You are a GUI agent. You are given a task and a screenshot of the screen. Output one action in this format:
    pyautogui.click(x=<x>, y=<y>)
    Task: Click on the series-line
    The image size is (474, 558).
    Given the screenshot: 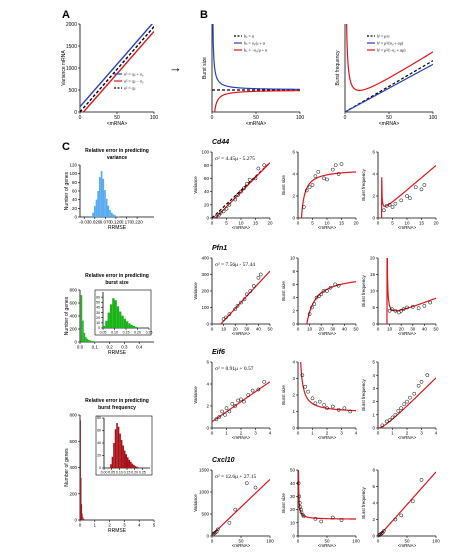 What is the action you would take?
    pyautogui.click(x=256, y=57)
    